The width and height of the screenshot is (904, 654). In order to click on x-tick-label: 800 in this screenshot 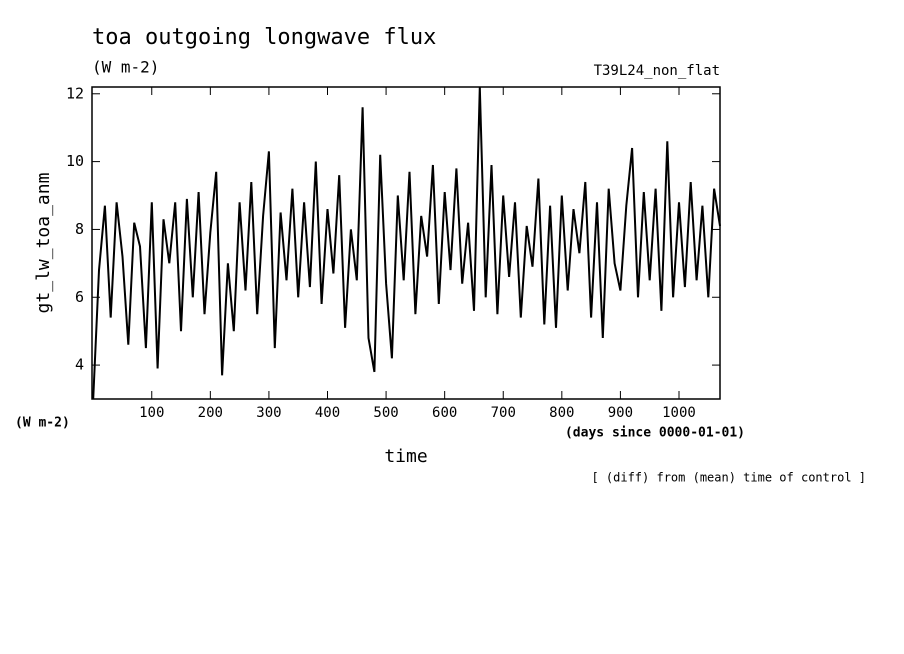, I will do `click(561, 413)`.